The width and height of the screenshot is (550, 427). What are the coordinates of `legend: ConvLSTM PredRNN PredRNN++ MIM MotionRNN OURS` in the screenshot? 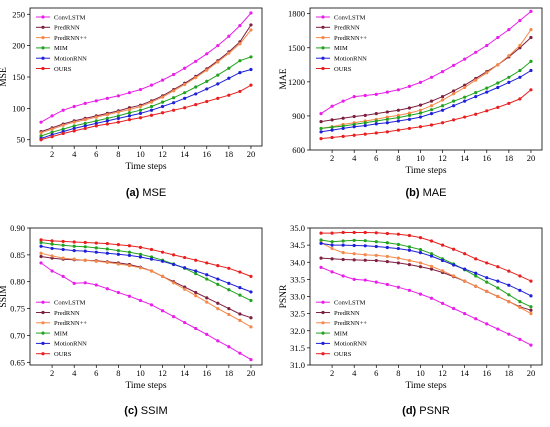 It's located at (341, 329).